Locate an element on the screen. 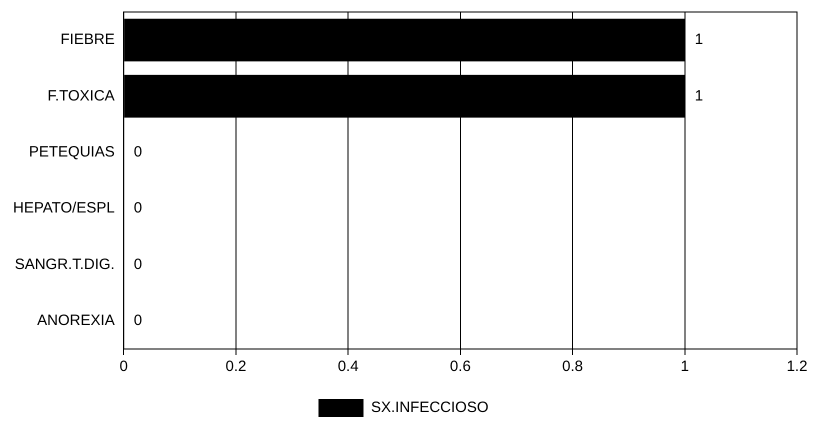 The width and height of the screenshot is (817, 437). y-tick-label: HEPATO/ESPL is located at coordinates (63, 208).